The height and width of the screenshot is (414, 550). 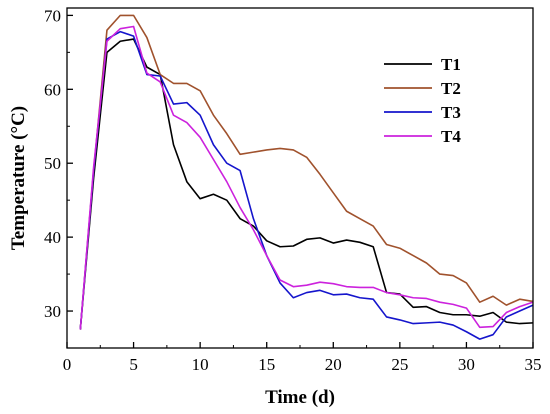 What do you see at coordinates (52, 89) in the screenshot?
I see `y-tick-label: 60` at bounding box center [52, 89].